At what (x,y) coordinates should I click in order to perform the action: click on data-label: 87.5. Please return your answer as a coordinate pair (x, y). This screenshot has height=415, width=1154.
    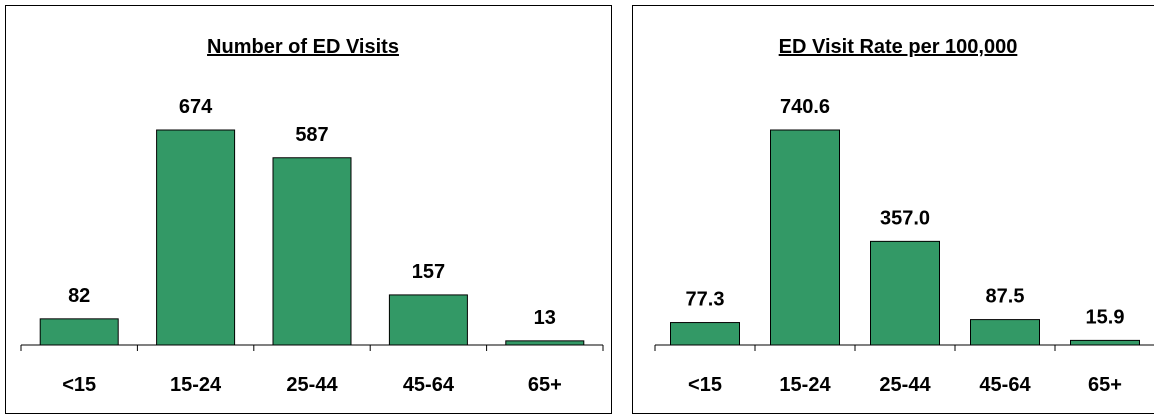
    Looking at the image, I should click on (1005, 297).